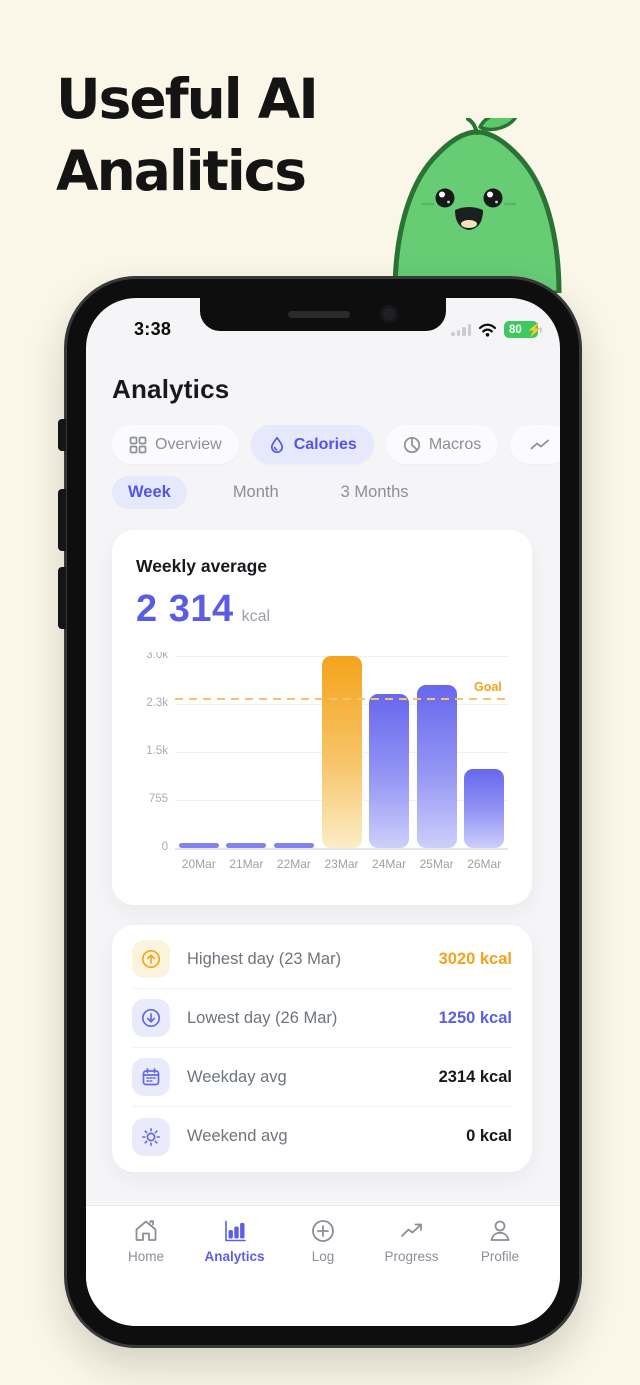  I want to click on mute-switch, so click(62, 435).